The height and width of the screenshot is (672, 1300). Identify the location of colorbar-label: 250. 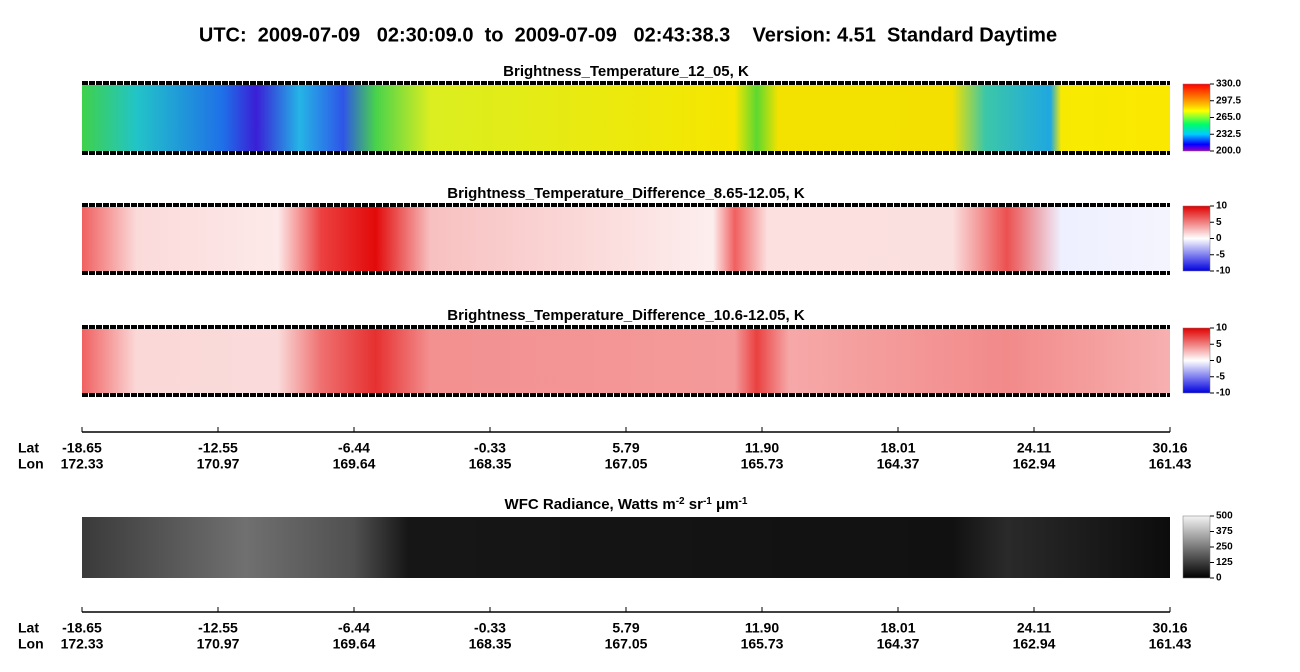
(1224, 547).